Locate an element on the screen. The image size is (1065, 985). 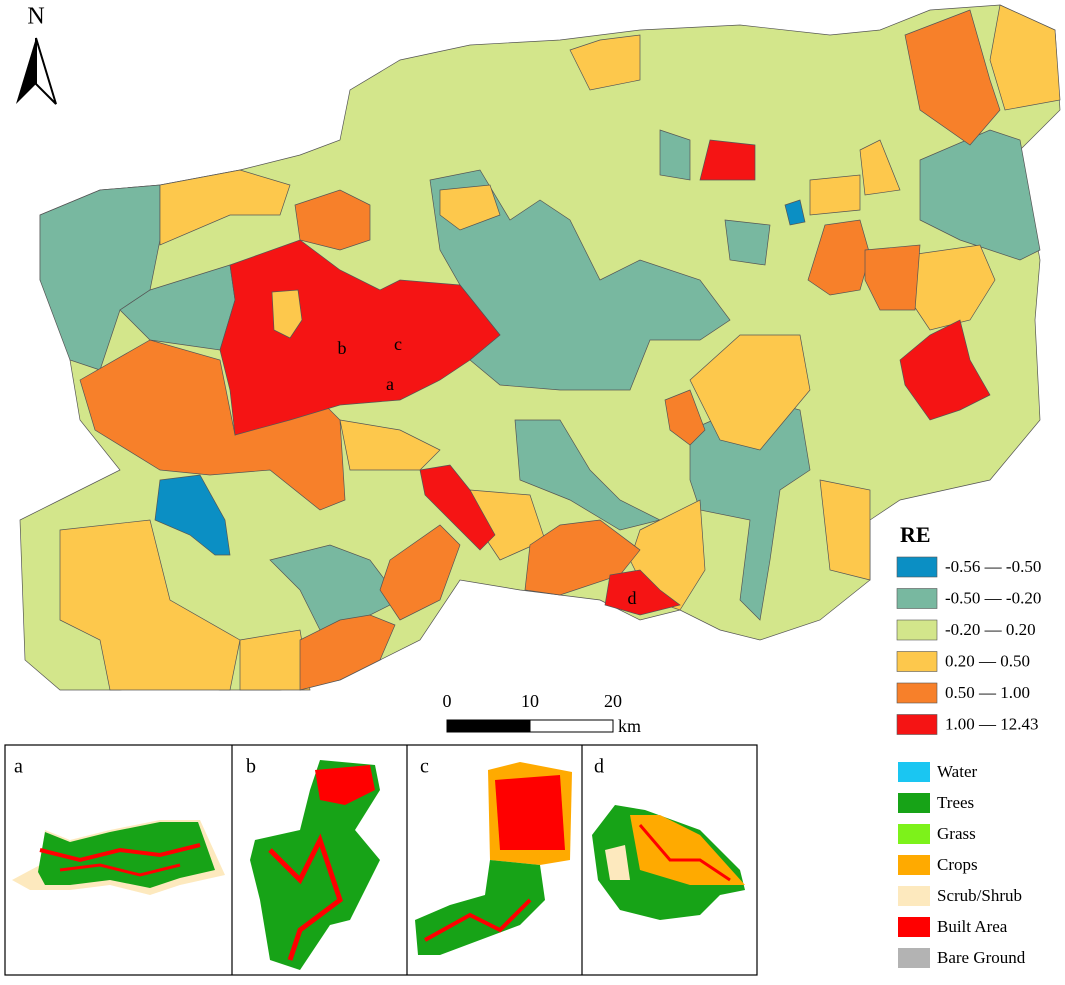
legend-label: -0.20 — 0.20 is located at coordinates (990, 629).